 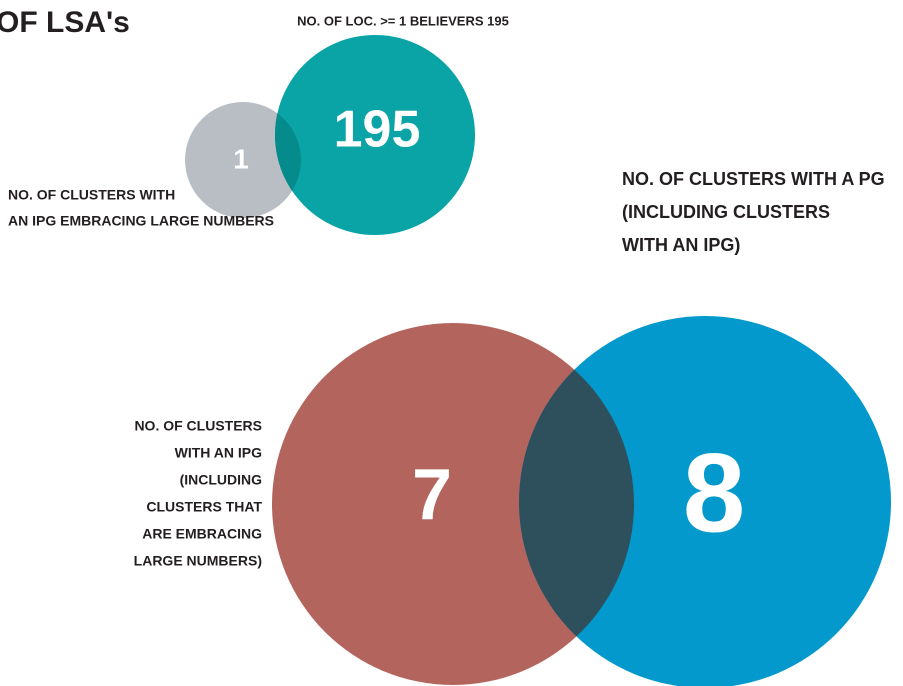 I want to click on venn-label: LARGE NUMBERS), so click(x=198, y=561).